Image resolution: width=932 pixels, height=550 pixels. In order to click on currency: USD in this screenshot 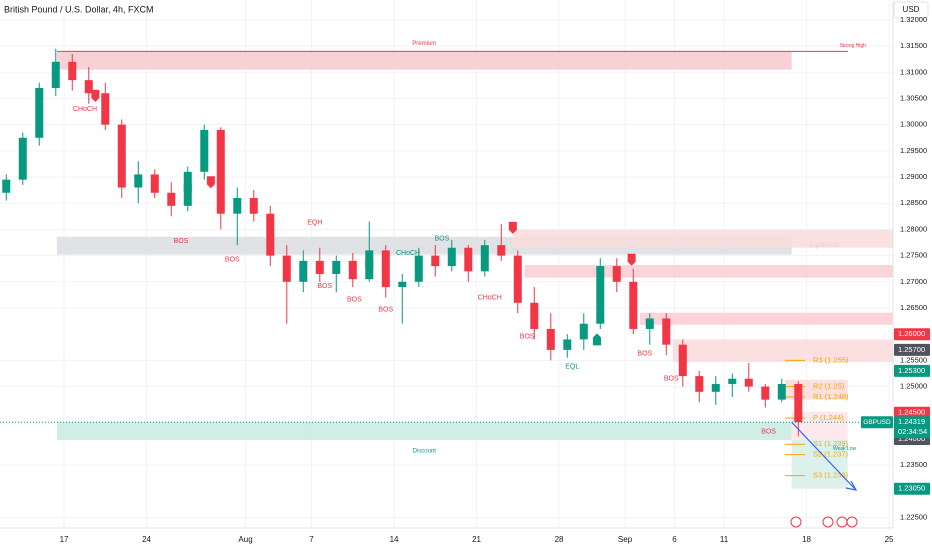, I will do `click(911, 9)`.